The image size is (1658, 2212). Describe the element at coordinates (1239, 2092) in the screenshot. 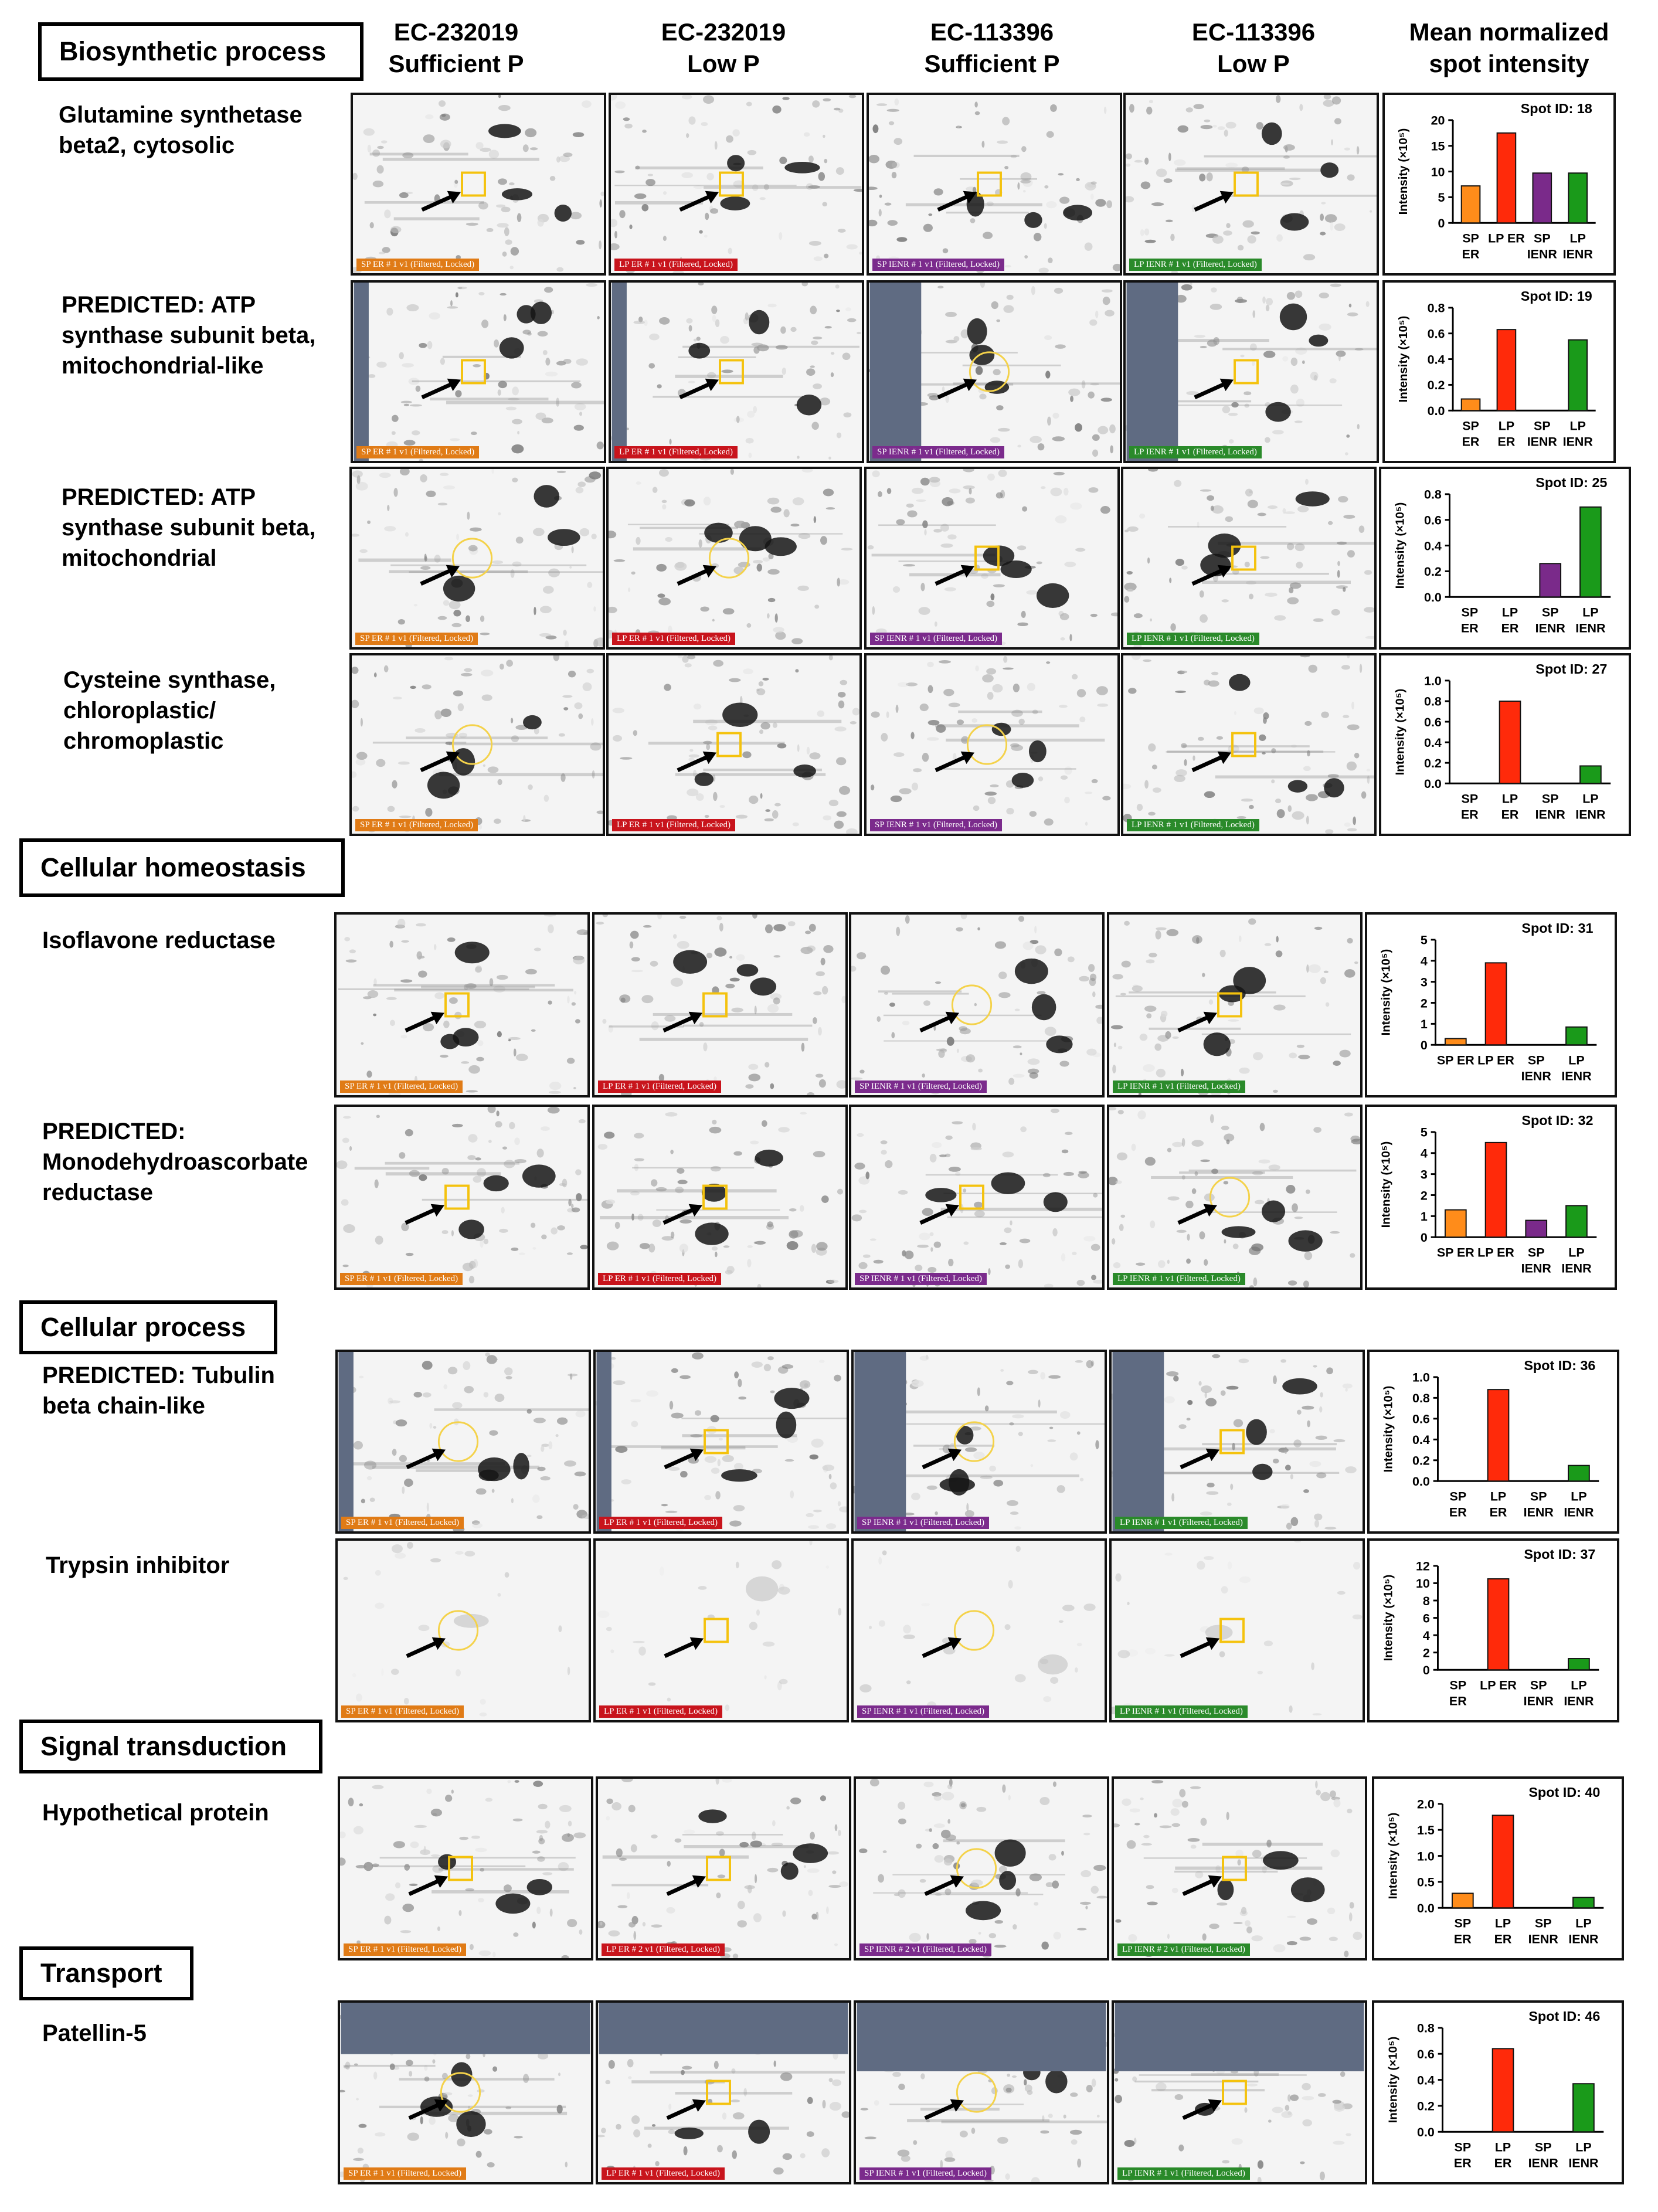

I see `gel-image: LP IENR # 1 v1 (Filtered, Locked)` at that location.